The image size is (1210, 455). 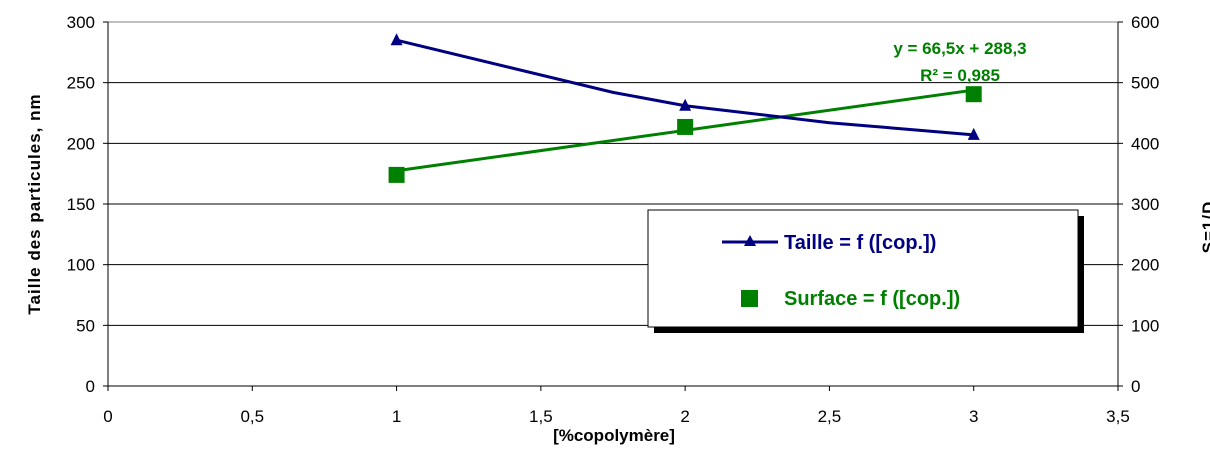 What do you see at coordinates (860, 243) in the screenshot?
I see `legend-label-taille: Taille = f ([cop.])` at bounding box center [860, 243].